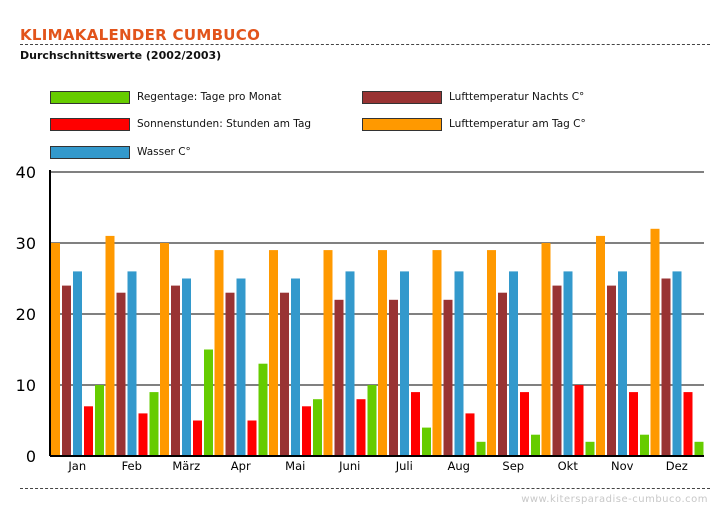 This screenshot has height=525, width=712. Describe the element at coordinates (517, 124) in the screenshot. I see `legend-label: Lufttemperatur am Tag C°` at that location.